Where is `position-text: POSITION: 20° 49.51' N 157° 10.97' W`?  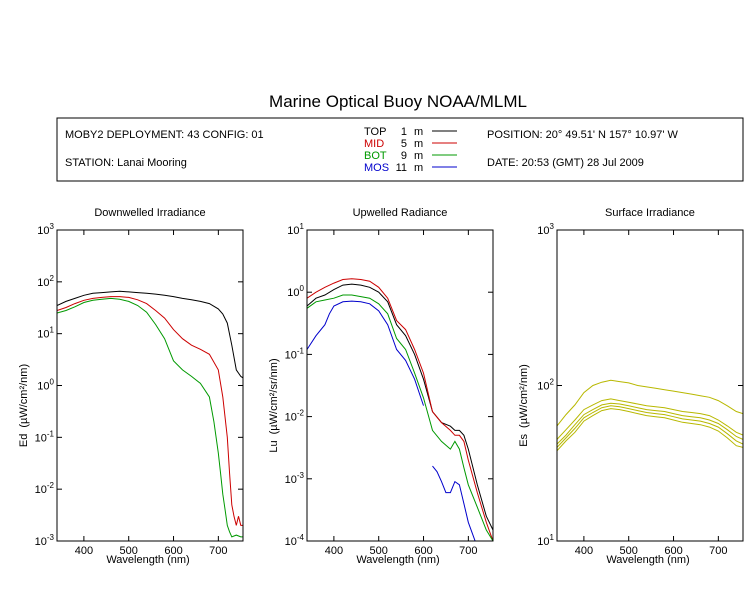
position-text: POSITION: 20° 49.51' N 157° 10.97' W is located at coordinates (583, 135).